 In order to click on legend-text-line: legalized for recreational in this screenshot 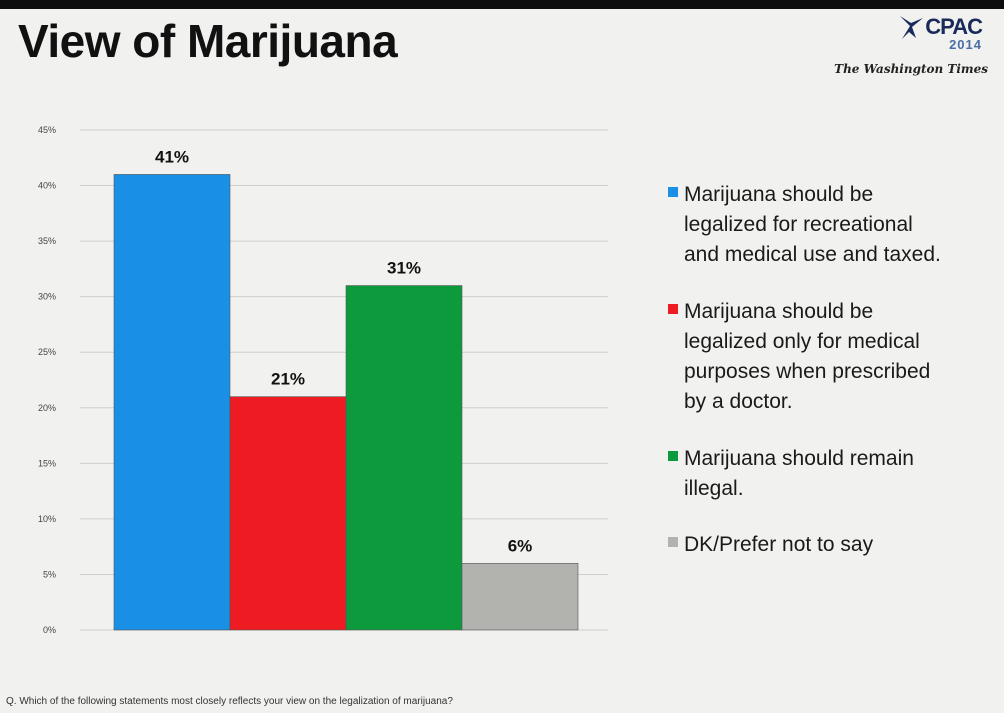, I will do `click(798, 224)`.